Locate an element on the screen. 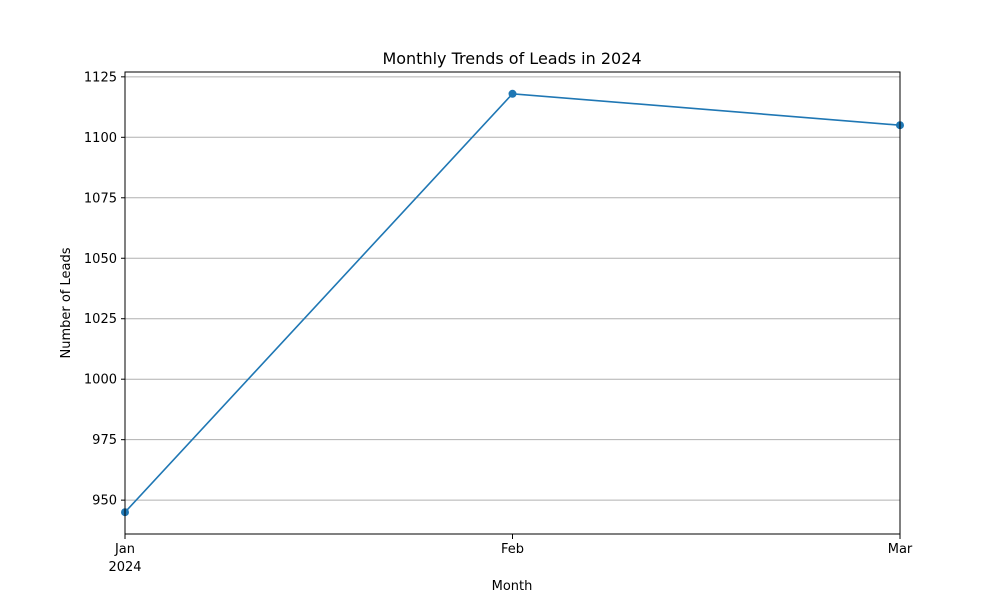 Image resolution: width=1000 pixels, height=600 pixels. x-axis-label: Month is located at coordinates (512, 586).